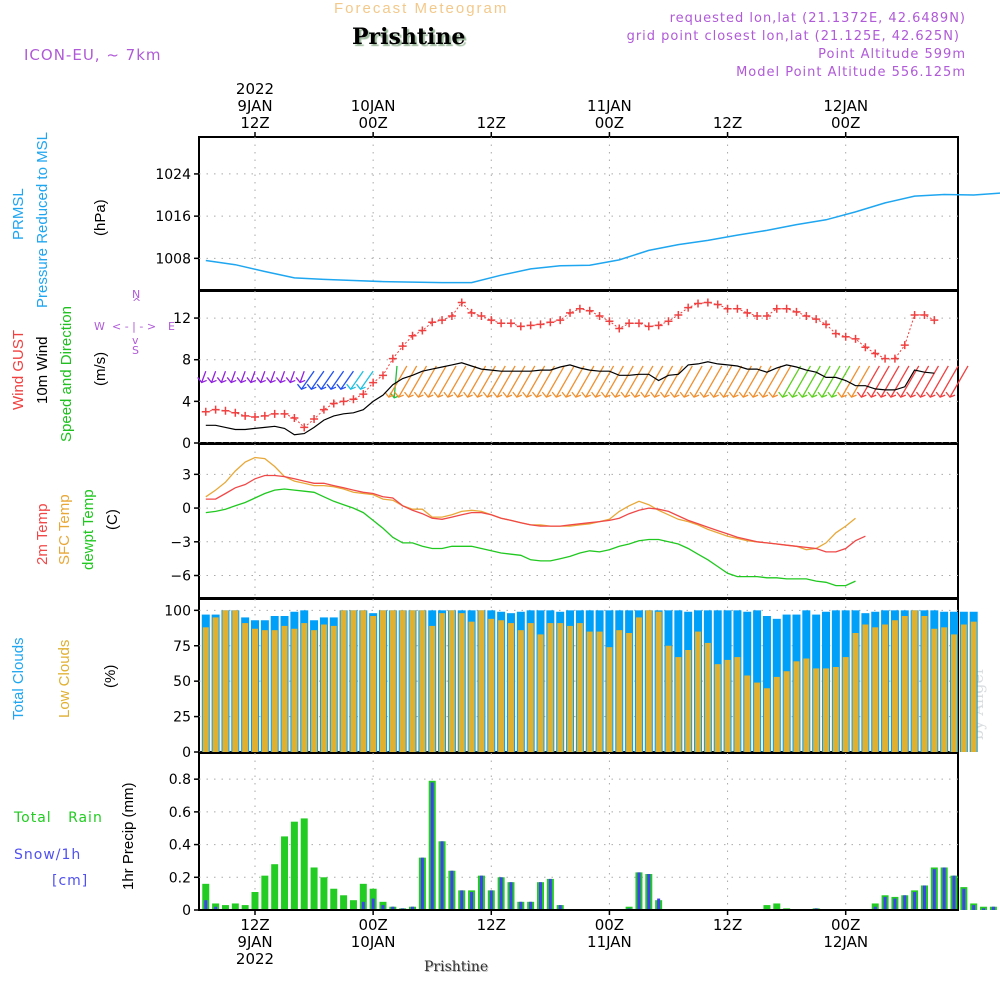  What do you see at coordinates (373, 942) in the screenshot?
I see `bottom-time-label: 10JAN` at bounding box center [373, 942].